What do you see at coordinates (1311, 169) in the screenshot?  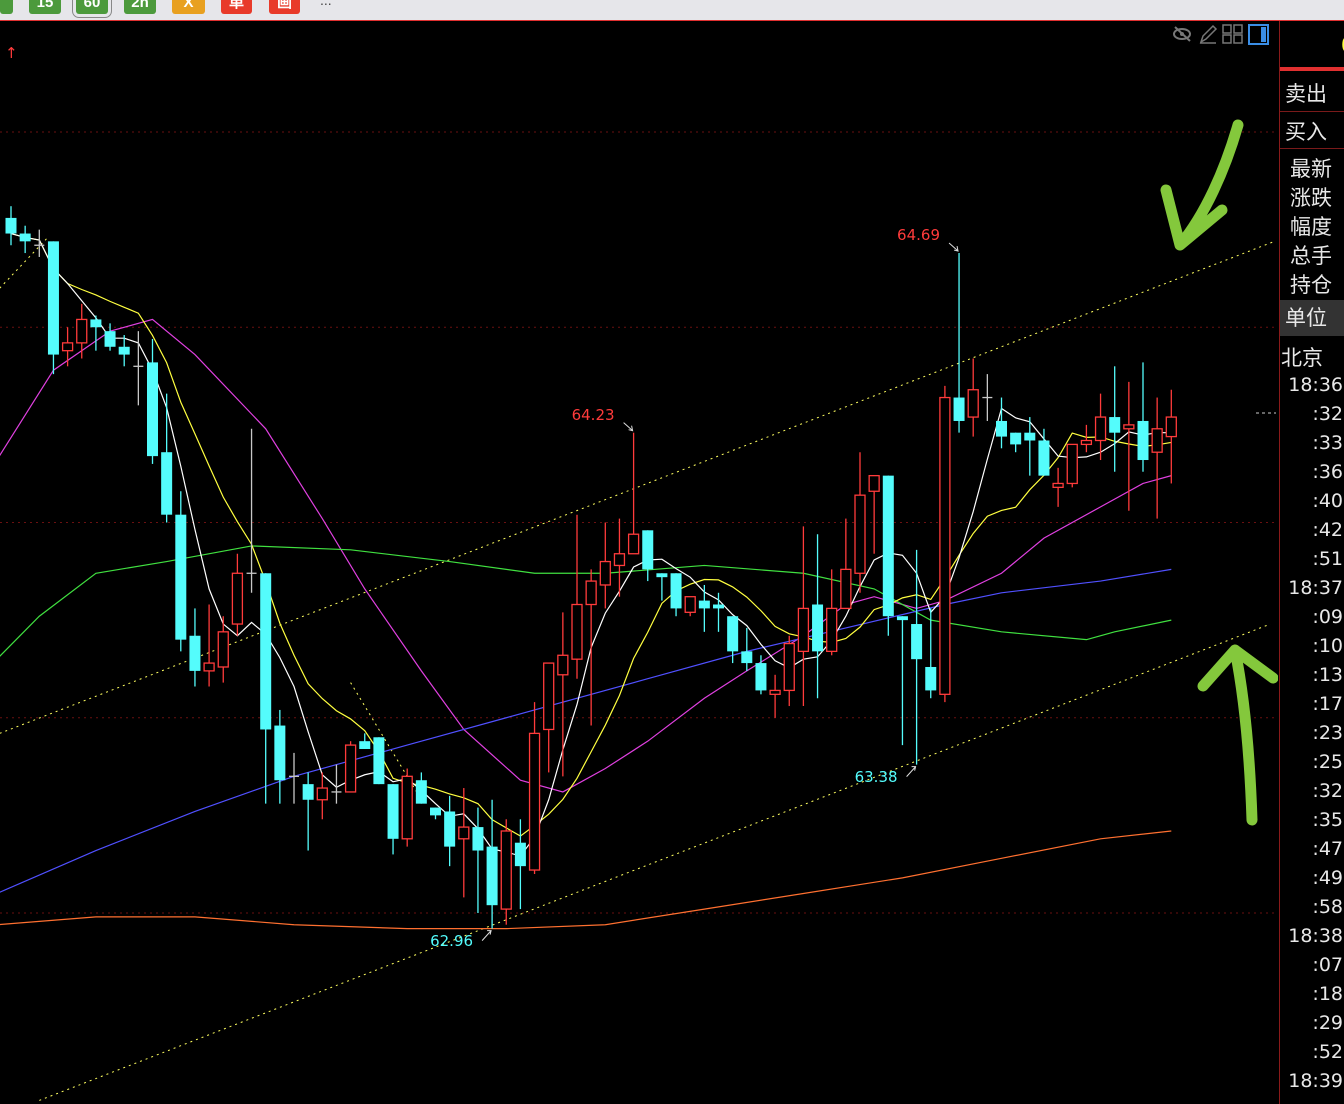 I see `field-latest: 最新` at bounding box center [1311, 169].